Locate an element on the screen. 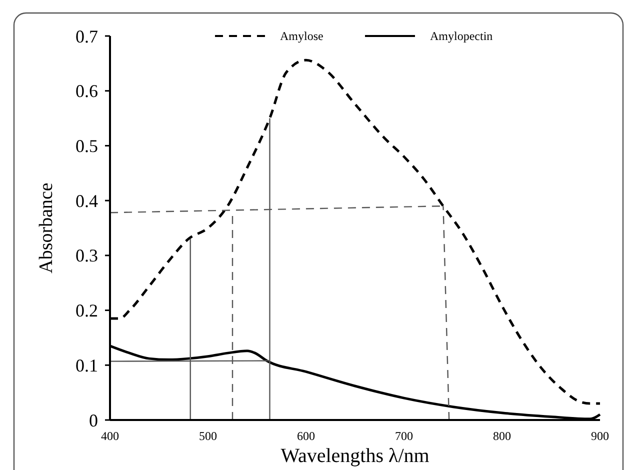 Image resolution: width=625 pixels, height=470 pixels. y-tick-label: 0.4 is located at coordinates (87, 200).